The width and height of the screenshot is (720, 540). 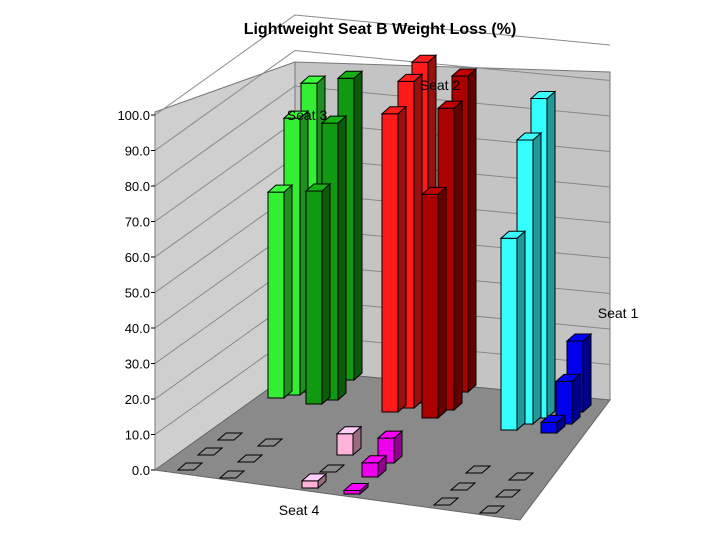 What do you see at coordinates (137, 399) in the screenshot?
I see `y-tick-label: 20.0` at bounding box center [137, 399].